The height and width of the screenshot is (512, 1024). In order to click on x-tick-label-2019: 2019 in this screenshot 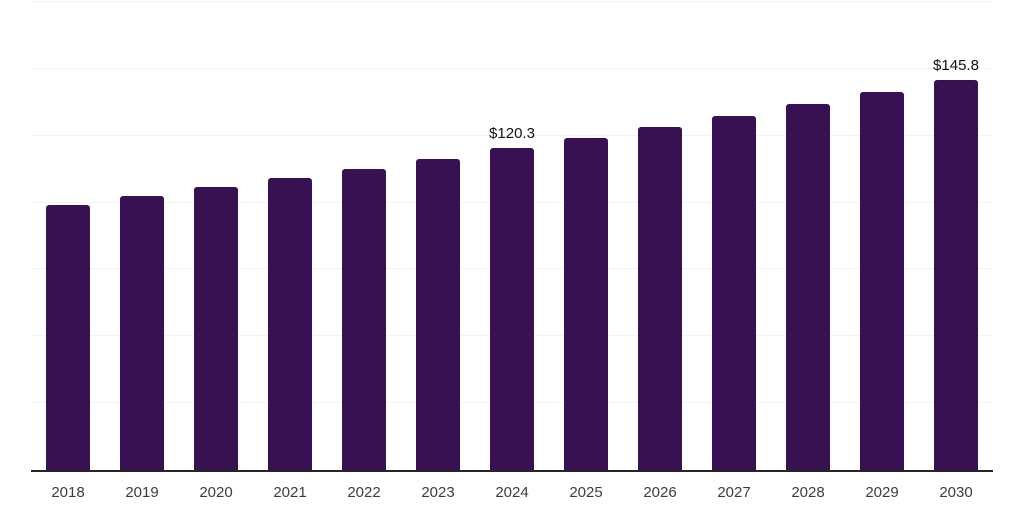, I will do `click(142, 492)`.